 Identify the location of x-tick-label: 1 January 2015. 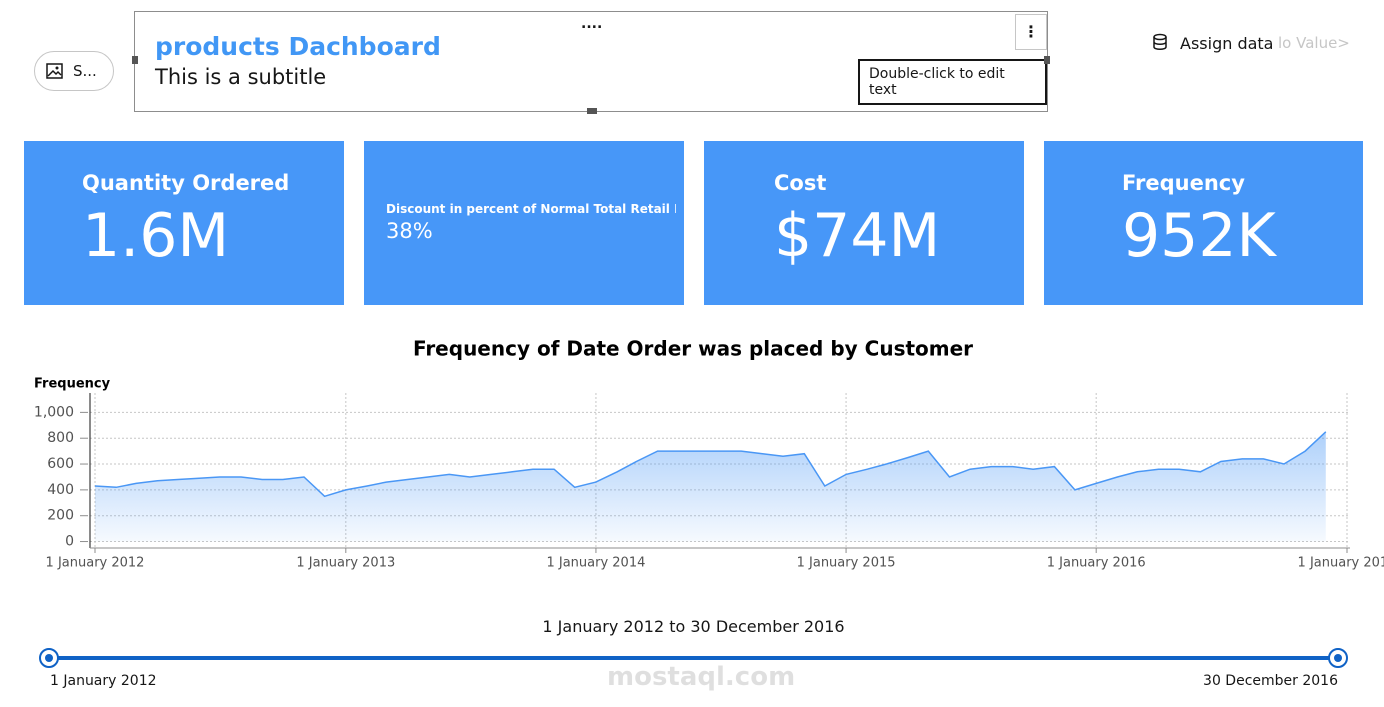
(846, 563).